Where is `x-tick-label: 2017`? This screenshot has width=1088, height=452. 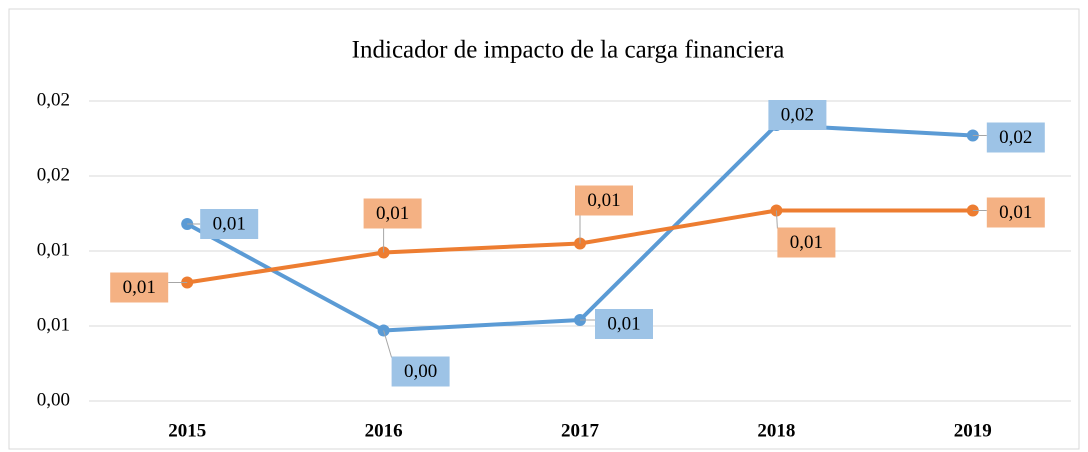
x-tick-label: 2017 is located at coordinates (580, 430).